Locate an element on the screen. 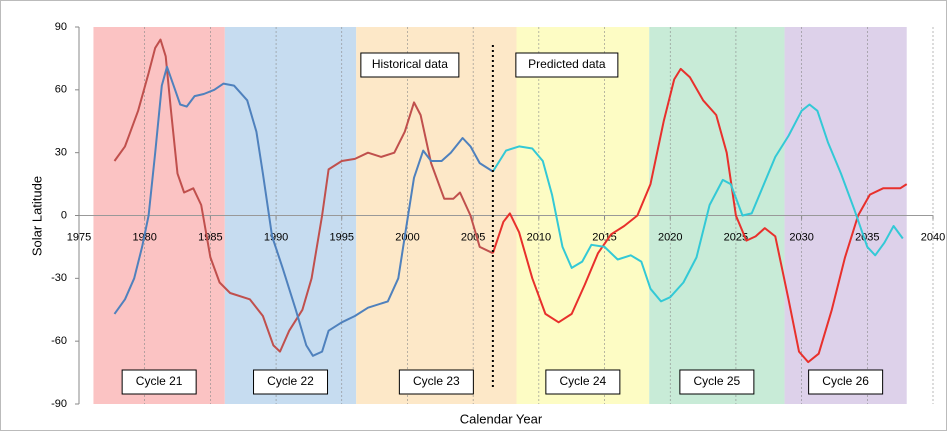 Image resolution: width=947 pixels, height=431 pixels. x-tick-label: 2000 is located at coordinates (407, 237).